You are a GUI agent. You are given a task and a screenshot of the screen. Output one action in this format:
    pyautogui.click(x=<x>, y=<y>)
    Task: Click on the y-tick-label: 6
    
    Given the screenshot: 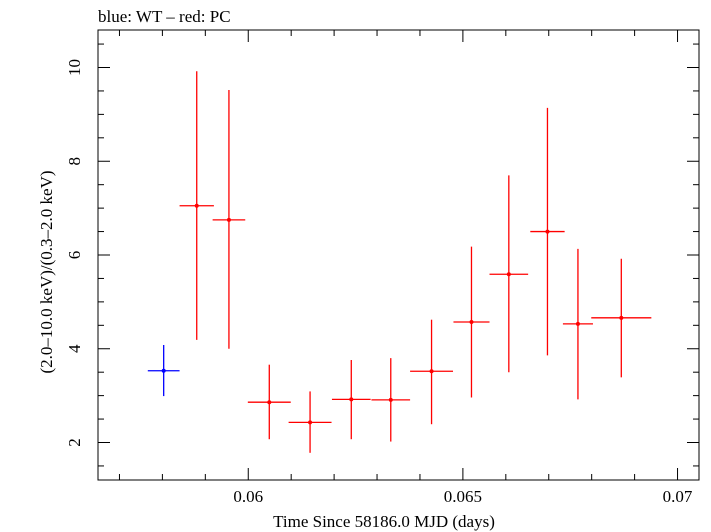 What is the action you would take?
    pyautogui.click(x=74, y=255)
    